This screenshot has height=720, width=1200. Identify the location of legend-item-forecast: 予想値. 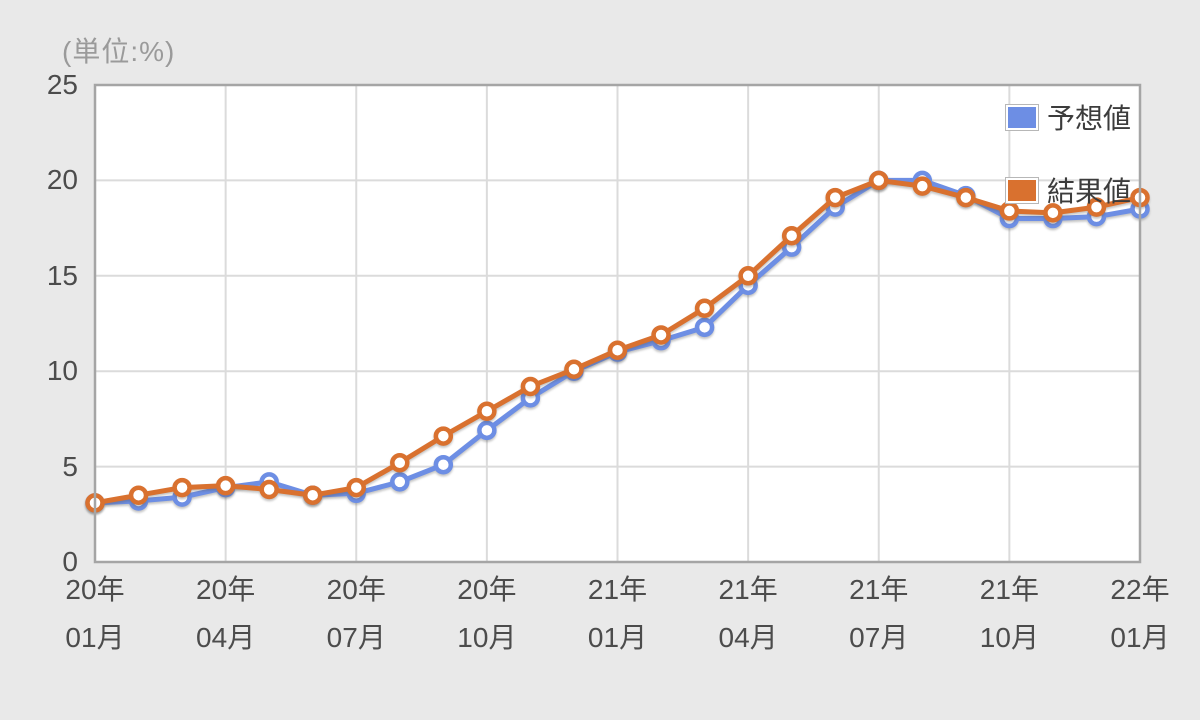
(1068, 118).